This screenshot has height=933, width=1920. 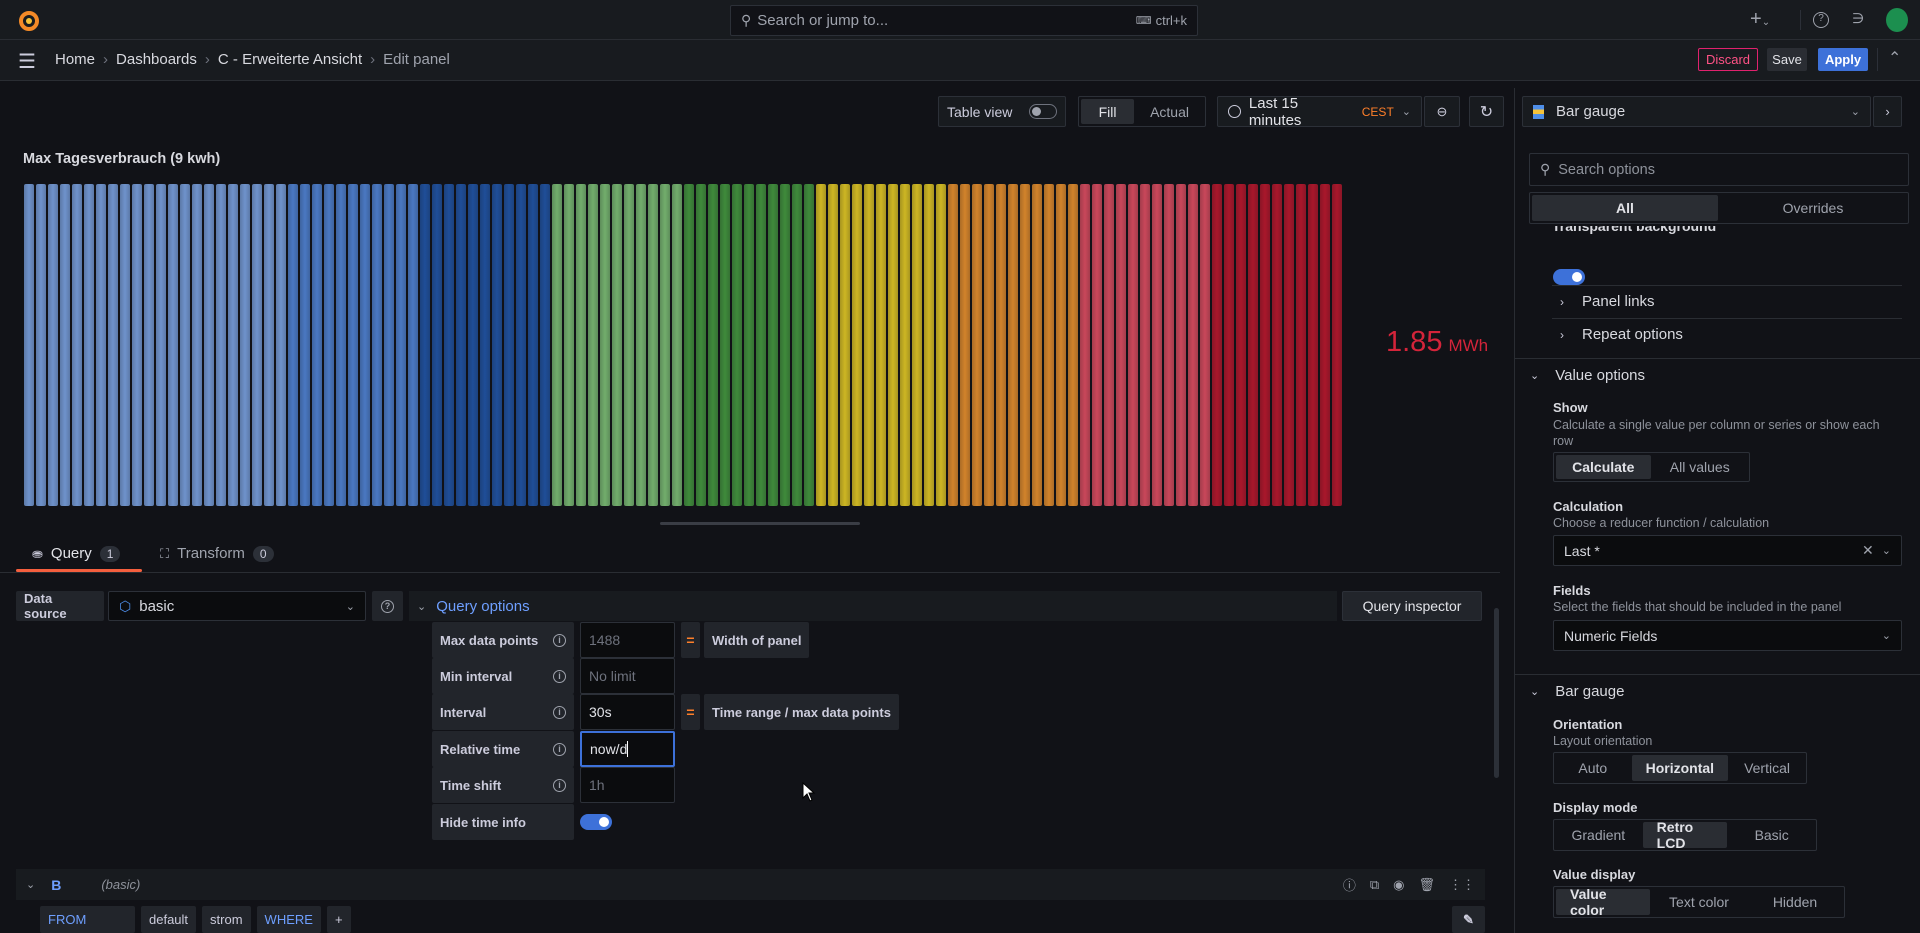 I want to click on search-bar: ⚲ Search or jump to... ⌨ ctrl+k, so click(x=964, y=20).